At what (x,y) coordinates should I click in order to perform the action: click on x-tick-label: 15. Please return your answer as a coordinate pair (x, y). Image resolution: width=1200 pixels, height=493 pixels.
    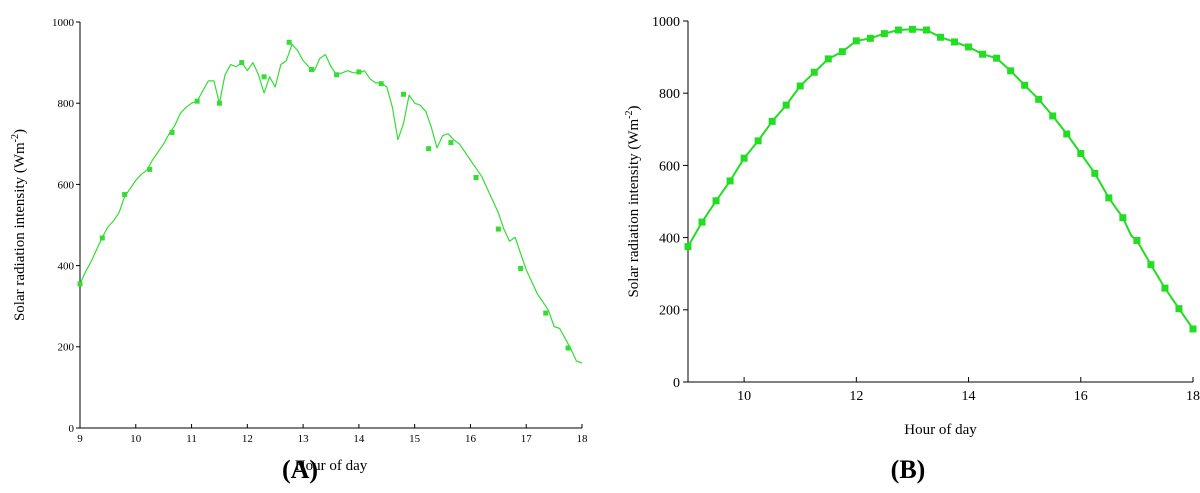
    Looking at the image, I should click on (415, 439).